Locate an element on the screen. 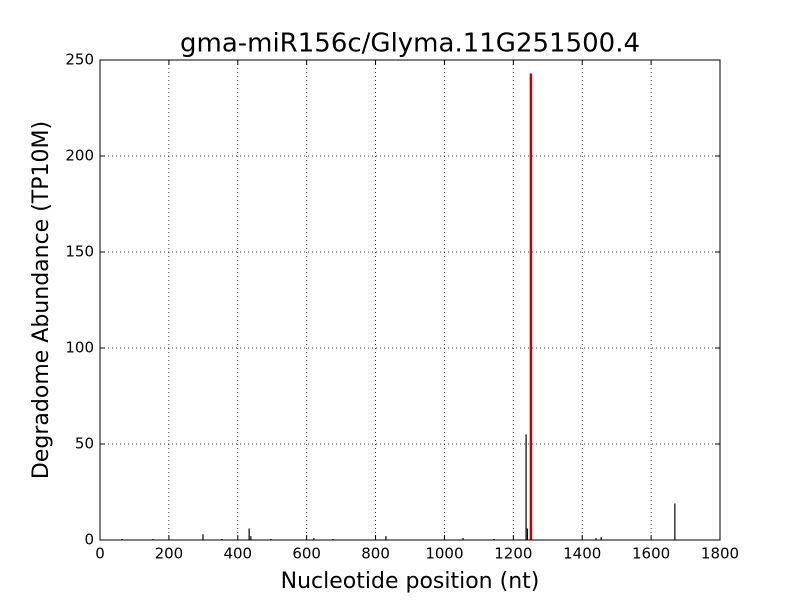 The width and height of the screenshot is (800, 600). y-tick-label: 100 is located at coordinates (79, 348).